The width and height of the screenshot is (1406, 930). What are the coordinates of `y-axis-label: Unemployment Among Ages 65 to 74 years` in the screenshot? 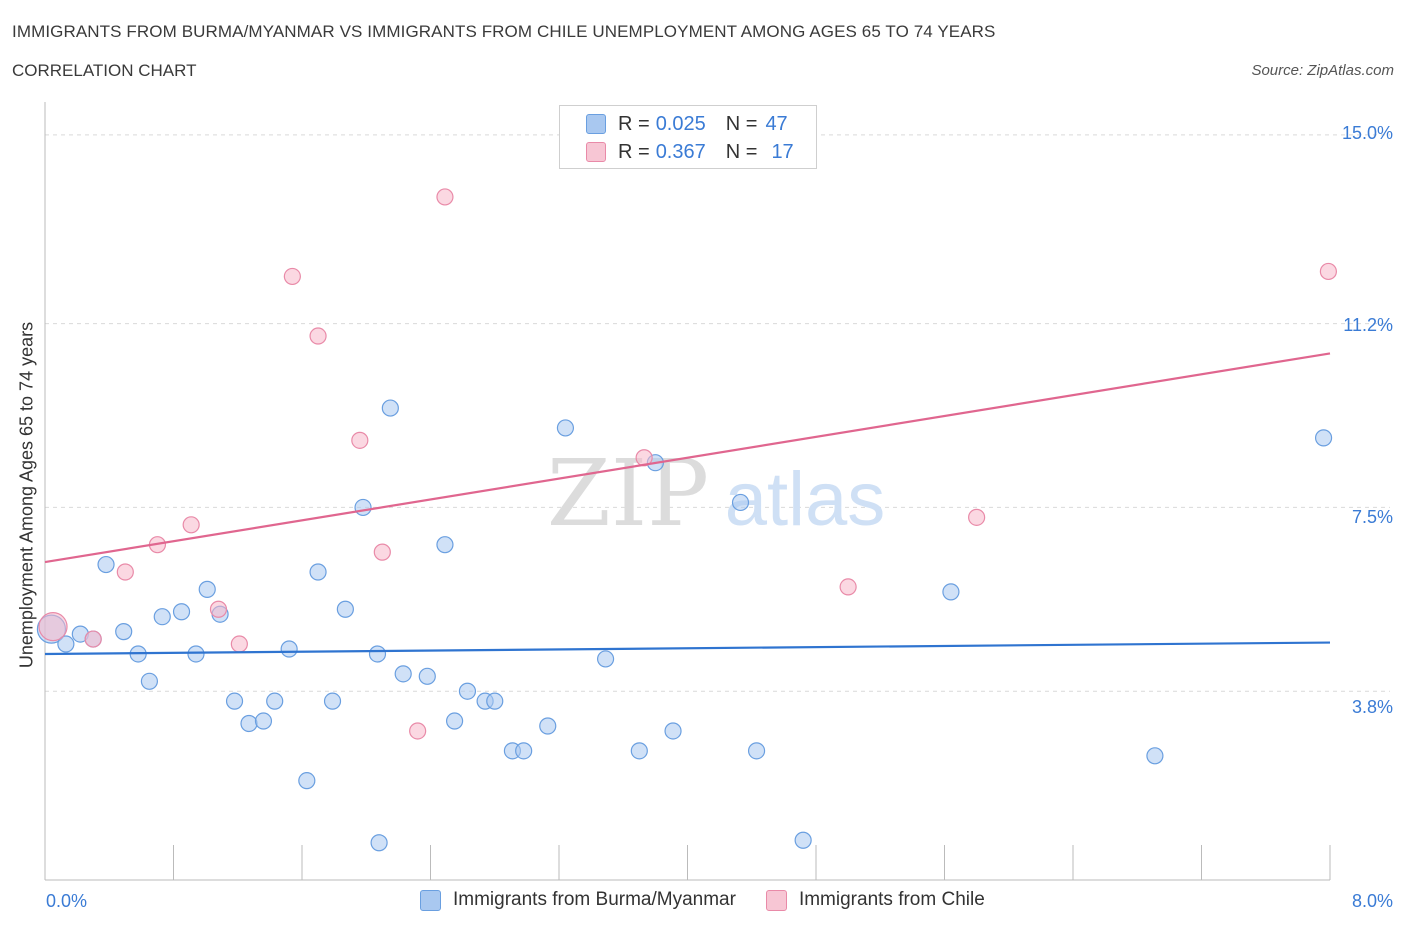 It's located at (26, 495).